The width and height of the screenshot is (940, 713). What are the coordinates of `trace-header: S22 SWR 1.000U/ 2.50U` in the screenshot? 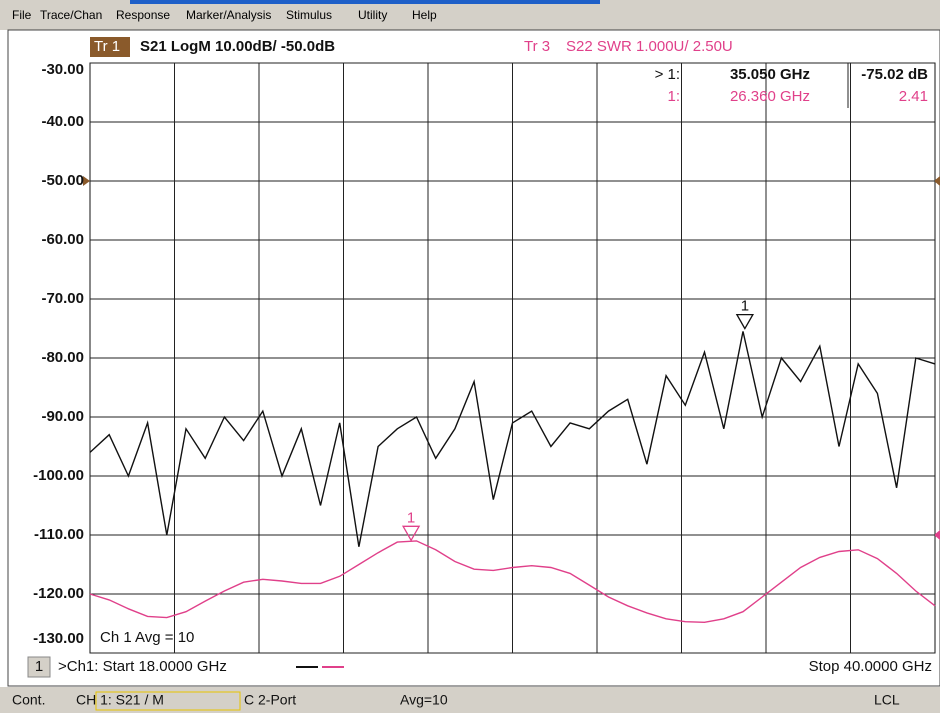 It's located at (649, 46).